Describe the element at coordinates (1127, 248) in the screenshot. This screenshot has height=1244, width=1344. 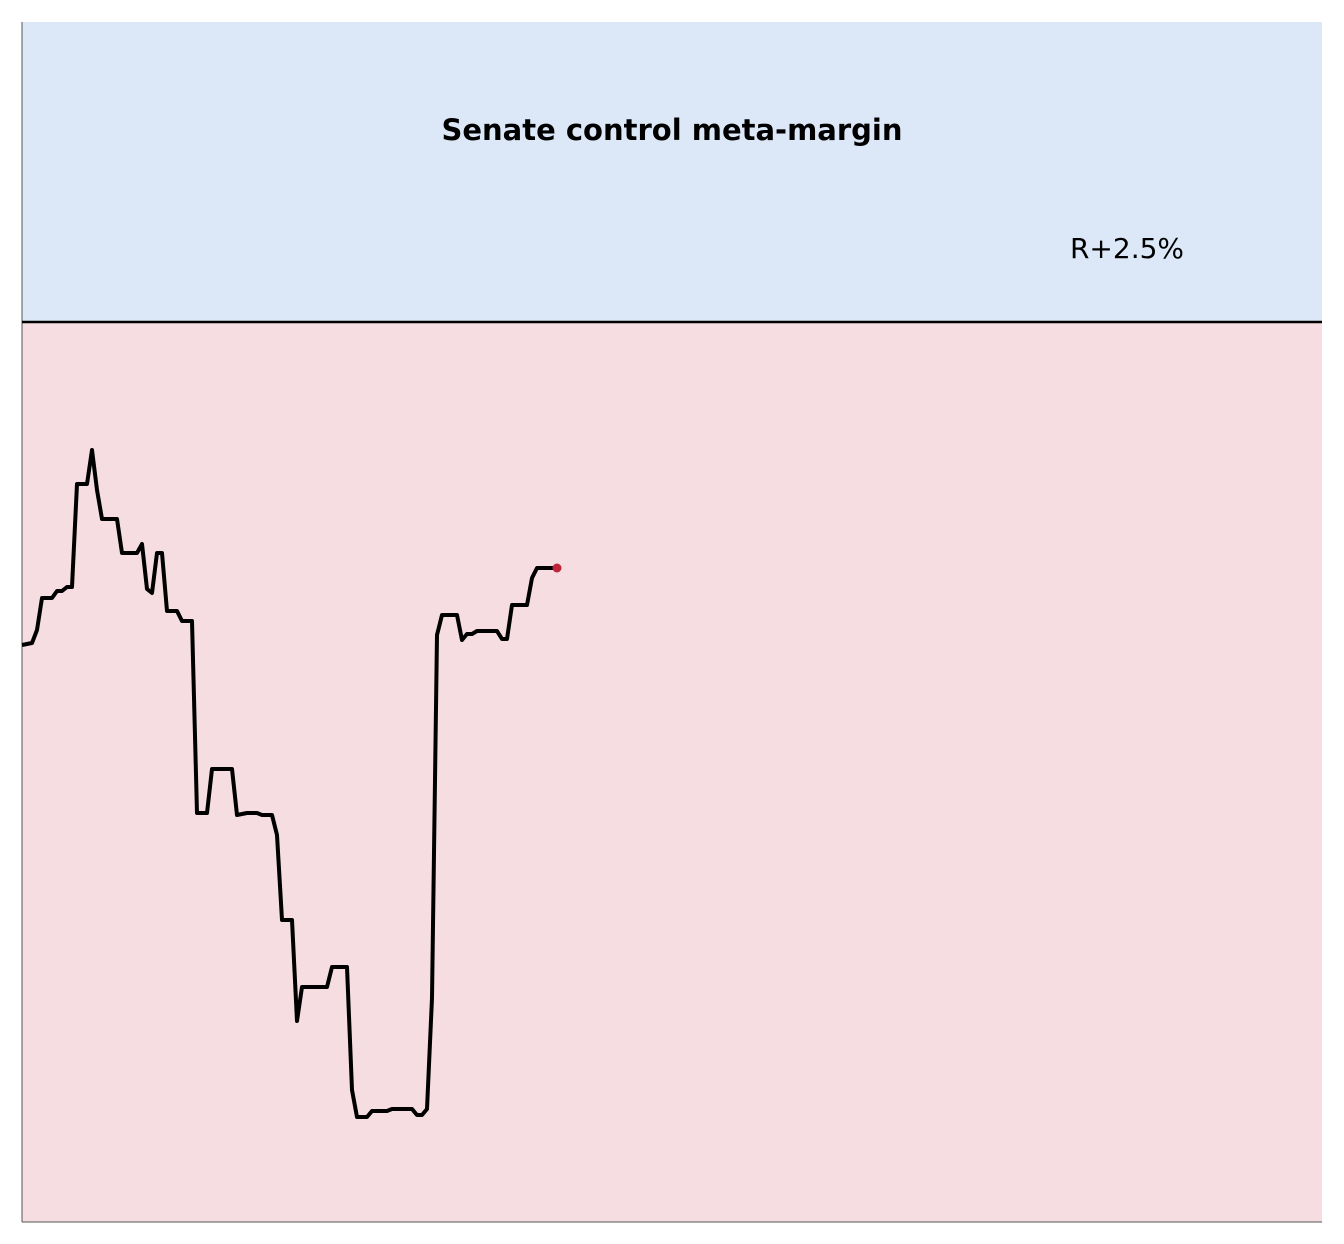
I see `annotation: R+2.5%` at that location.